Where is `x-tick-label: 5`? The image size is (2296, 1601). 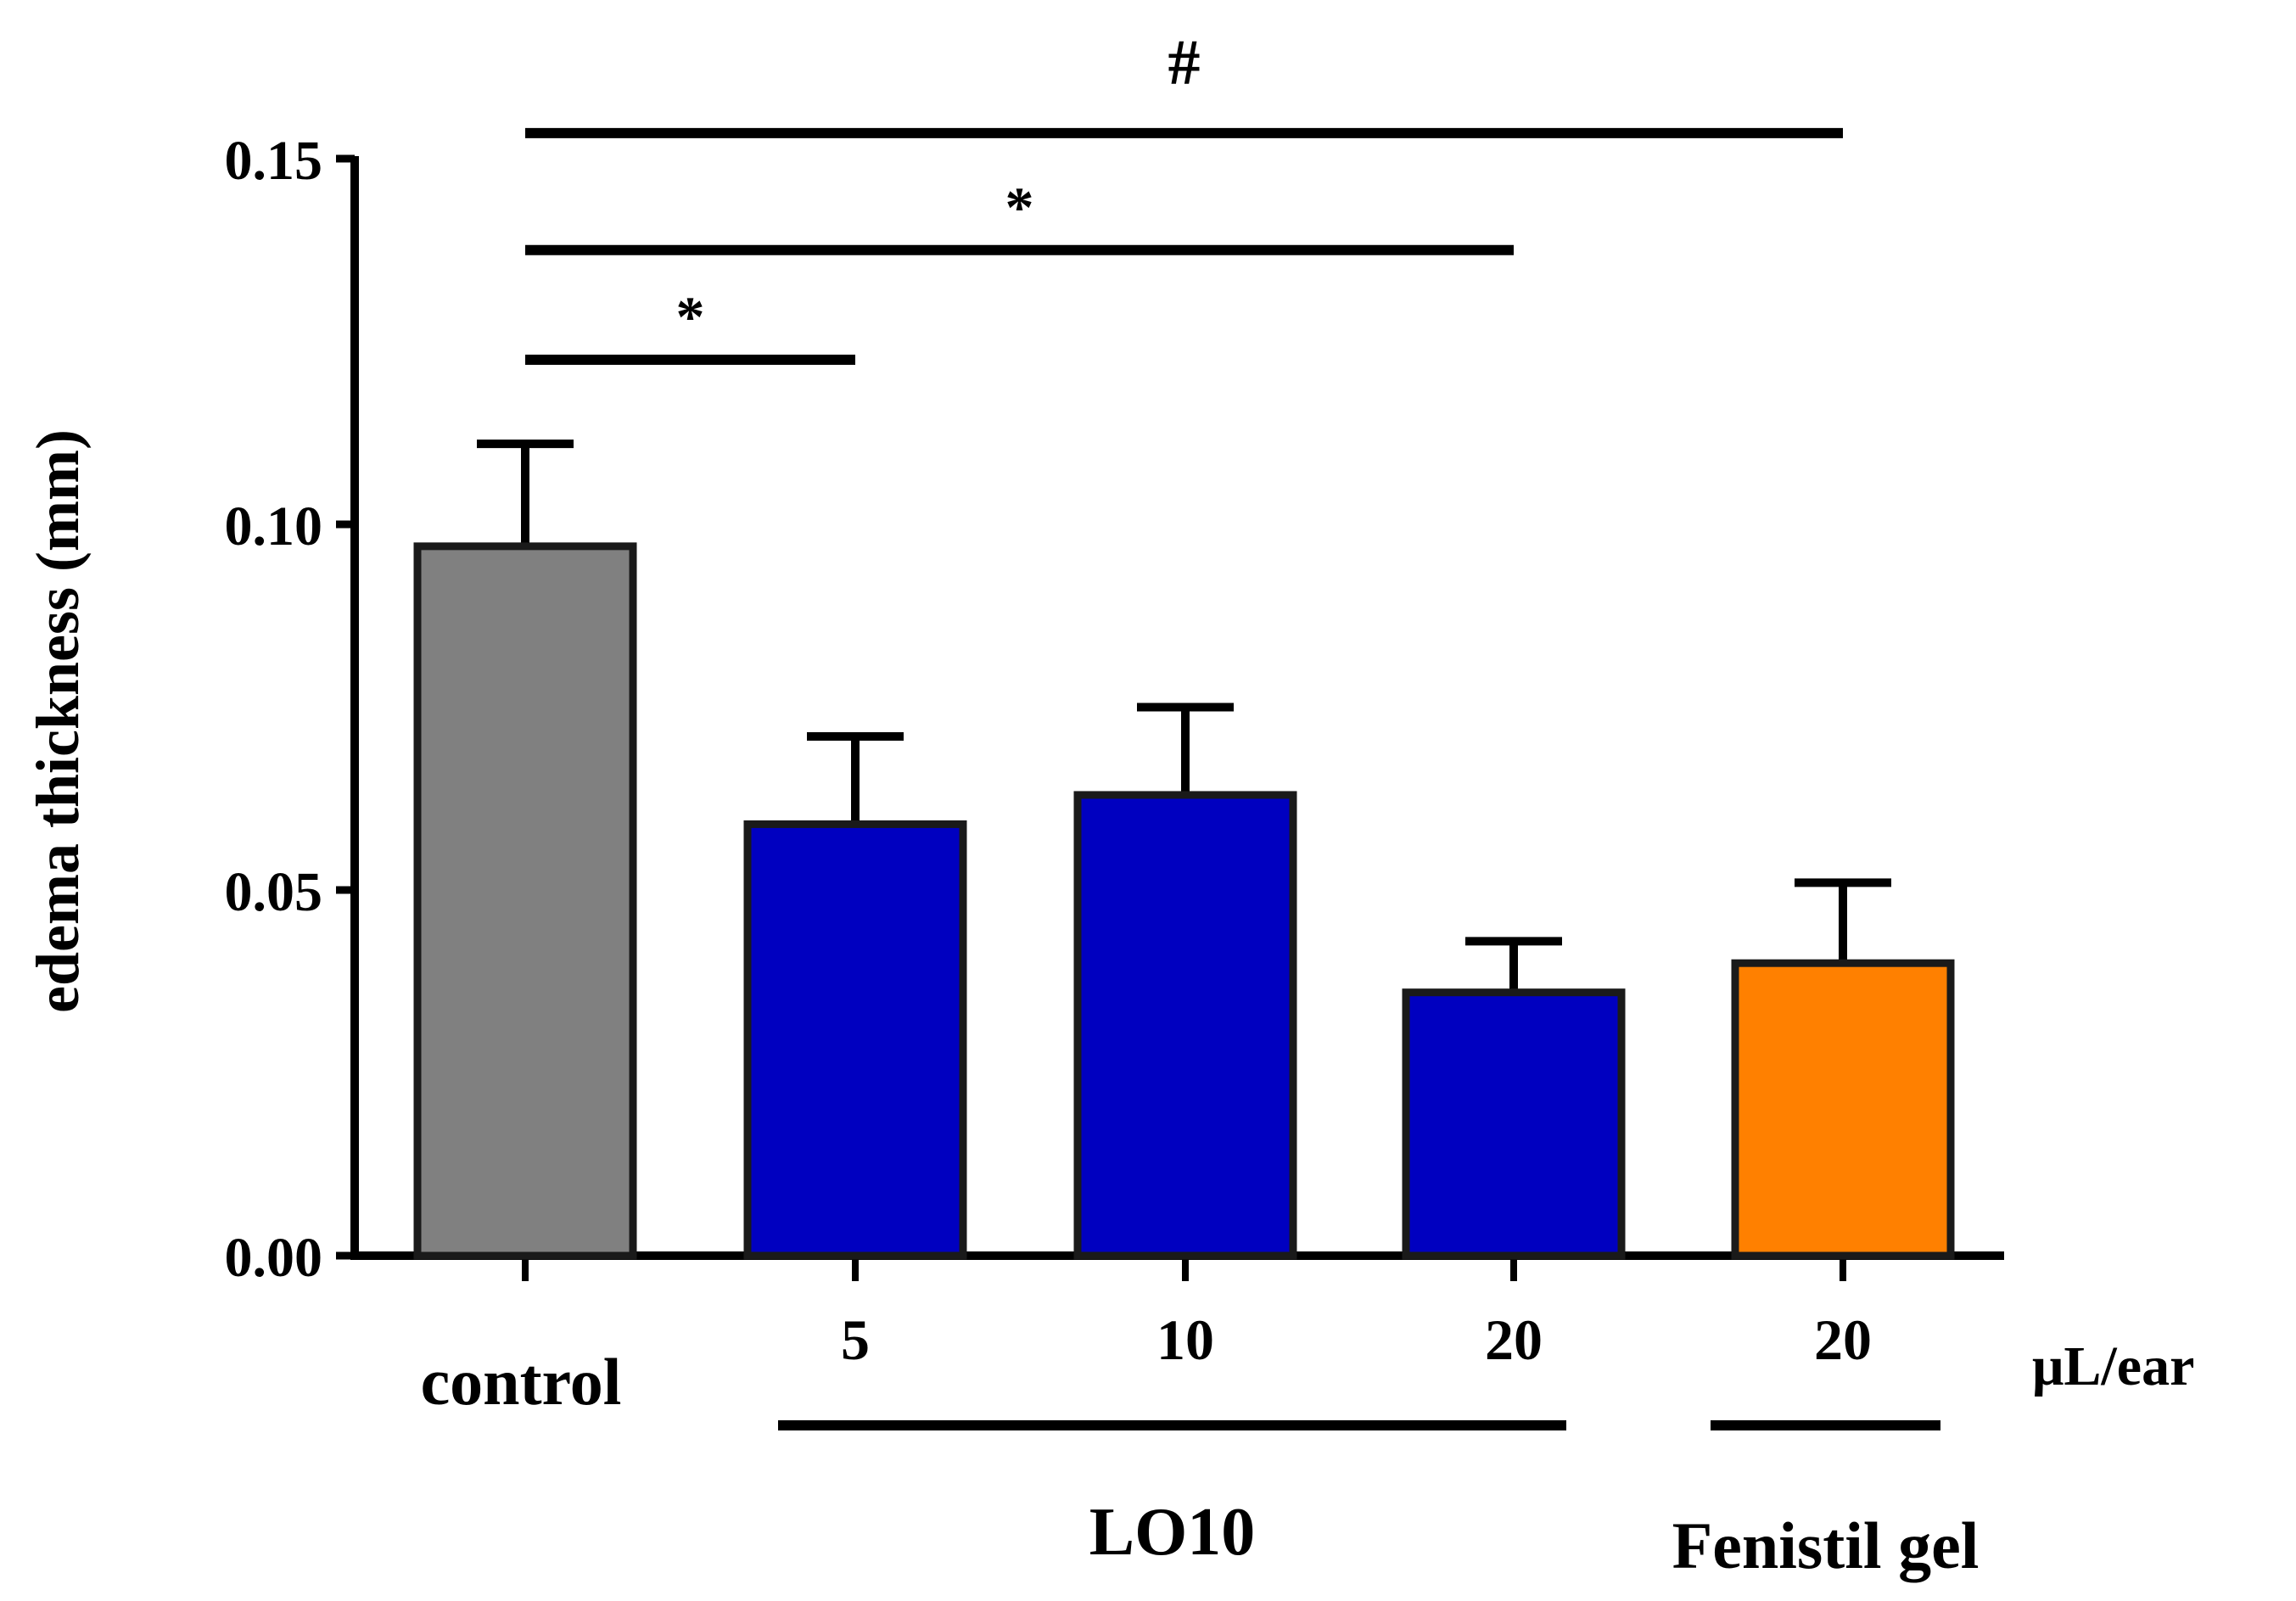 x-tick-label: 5 is located at coordinates (856, 1339).